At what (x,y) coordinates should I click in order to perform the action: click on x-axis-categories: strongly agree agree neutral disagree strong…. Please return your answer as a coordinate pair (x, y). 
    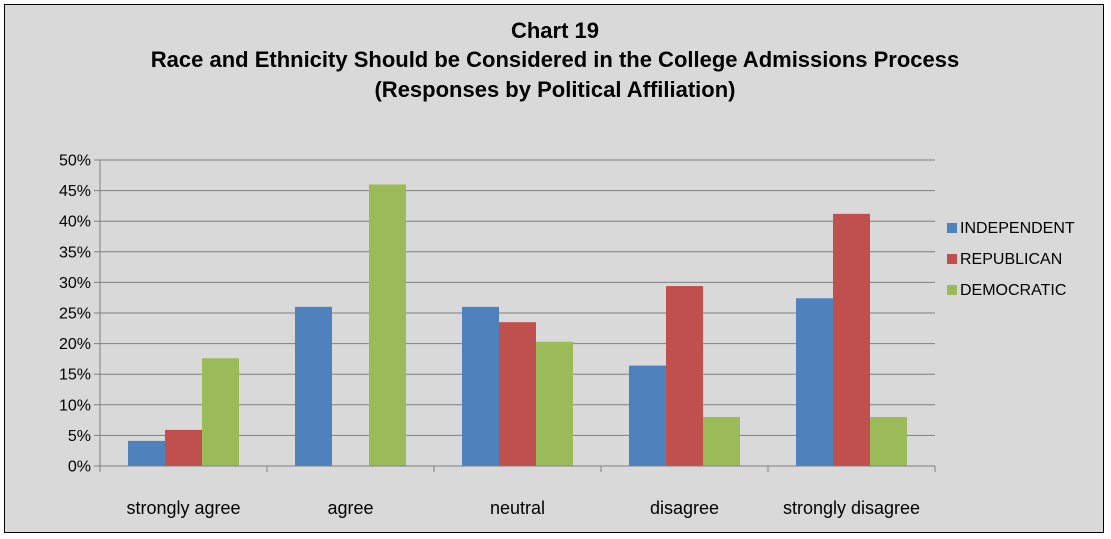
    Looking at the image, I should click on (523, 508).